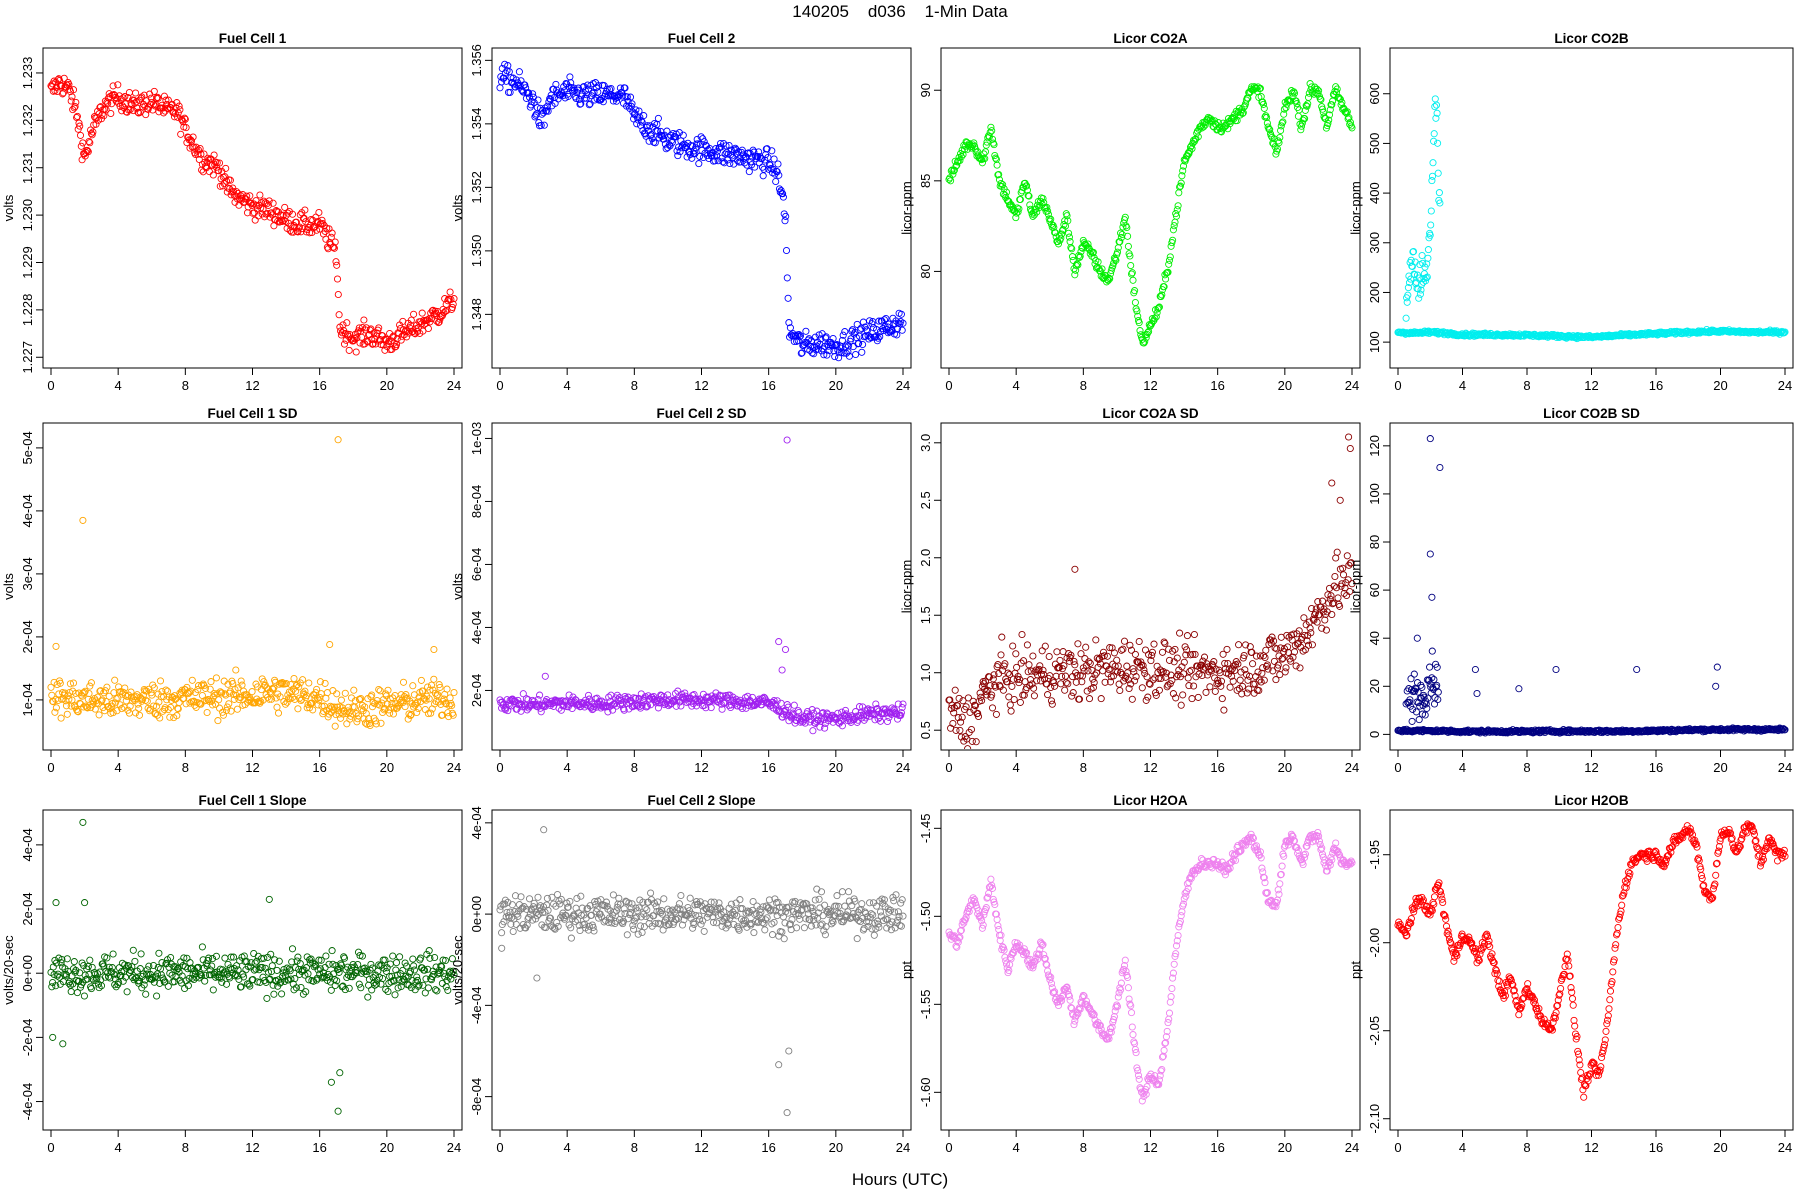 The width and height of the screenshot is (1800, 1200). What do you see at coordinates (252, 966) in the screenshot?
I see `data-points` at bounding box center [252, 966].